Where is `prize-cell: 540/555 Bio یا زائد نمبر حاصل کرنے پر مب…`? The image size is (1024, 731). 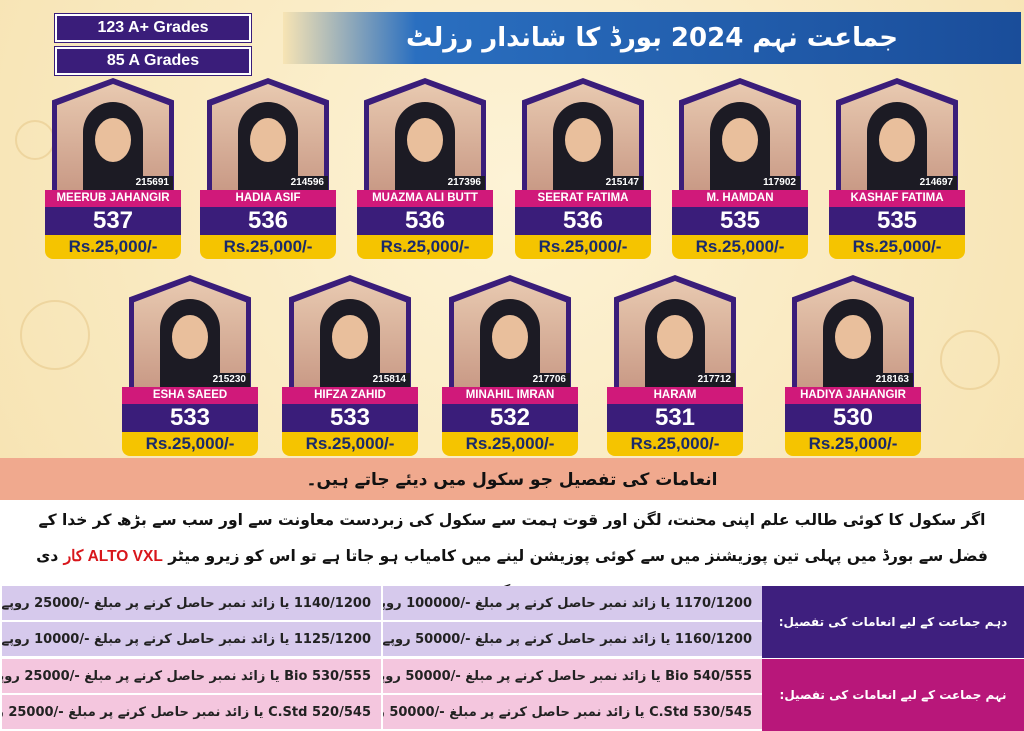
prize-cell: 540/555 Bio یا زائد نمبر حاصل کرنے پر مب… is located at coordinates (571, 677).